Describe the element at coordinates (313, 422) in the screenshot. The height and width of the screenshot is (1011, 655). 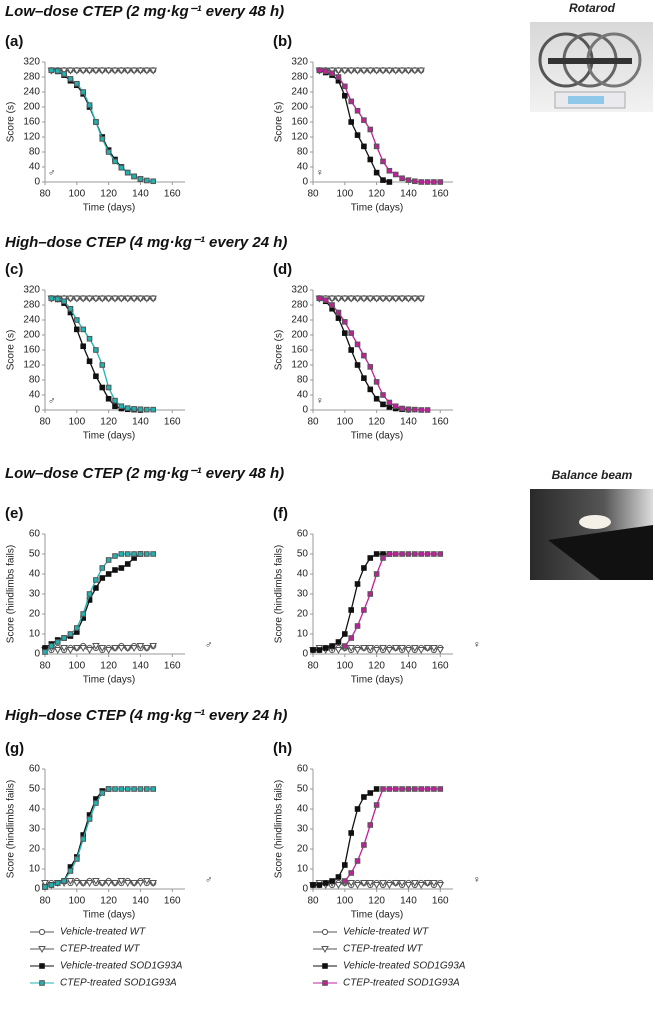
I see `x-tick-label: 80` at that location.